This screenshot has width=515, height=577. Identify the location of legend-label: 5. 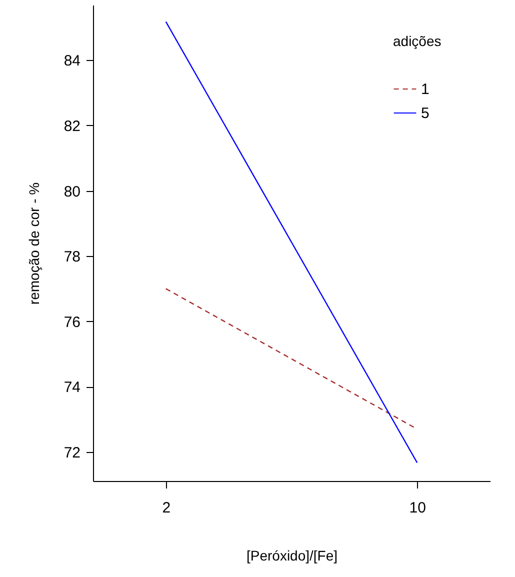
(425, 113).